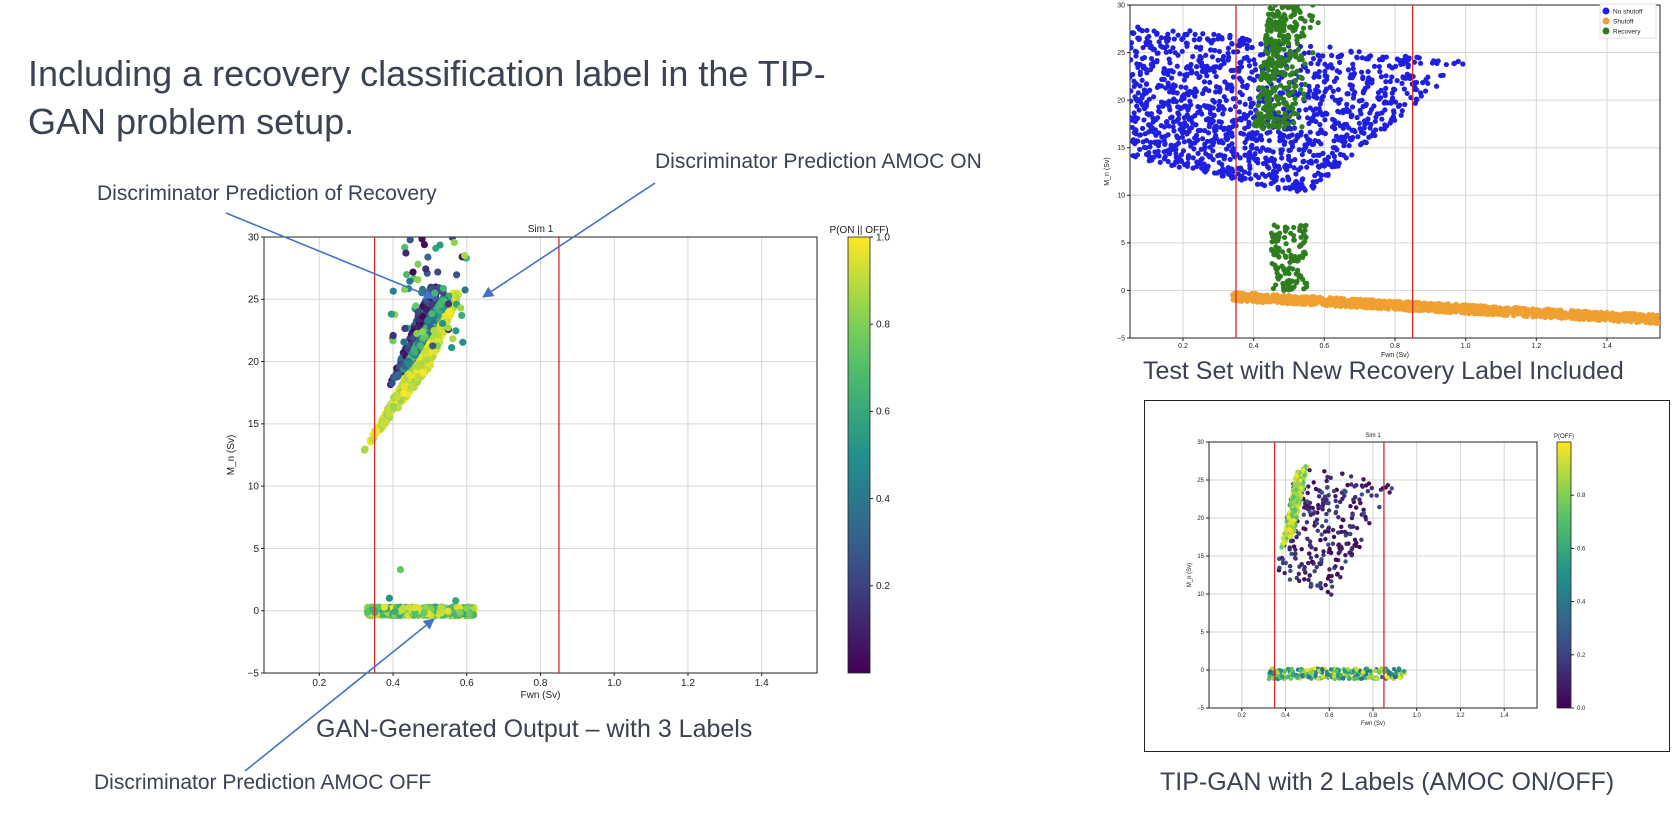 The width and height of the screenshot is (1680, 840). I want to click on colorbar, so click(859, 455).